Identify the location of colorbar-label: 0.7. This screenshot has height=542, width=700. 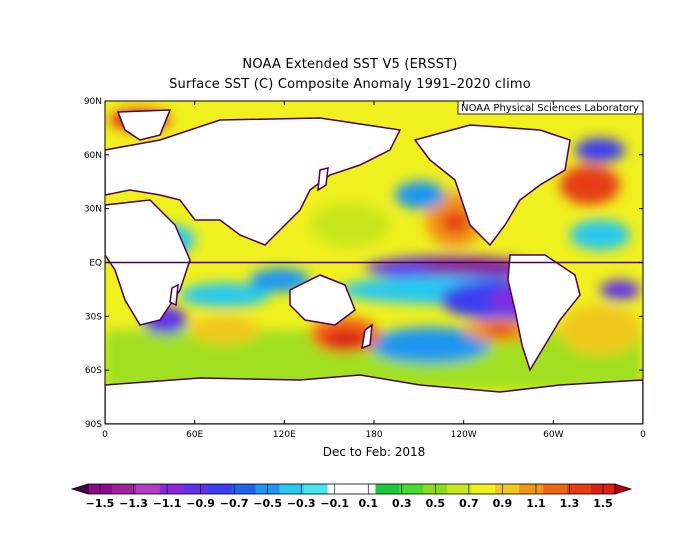
(469, 503).